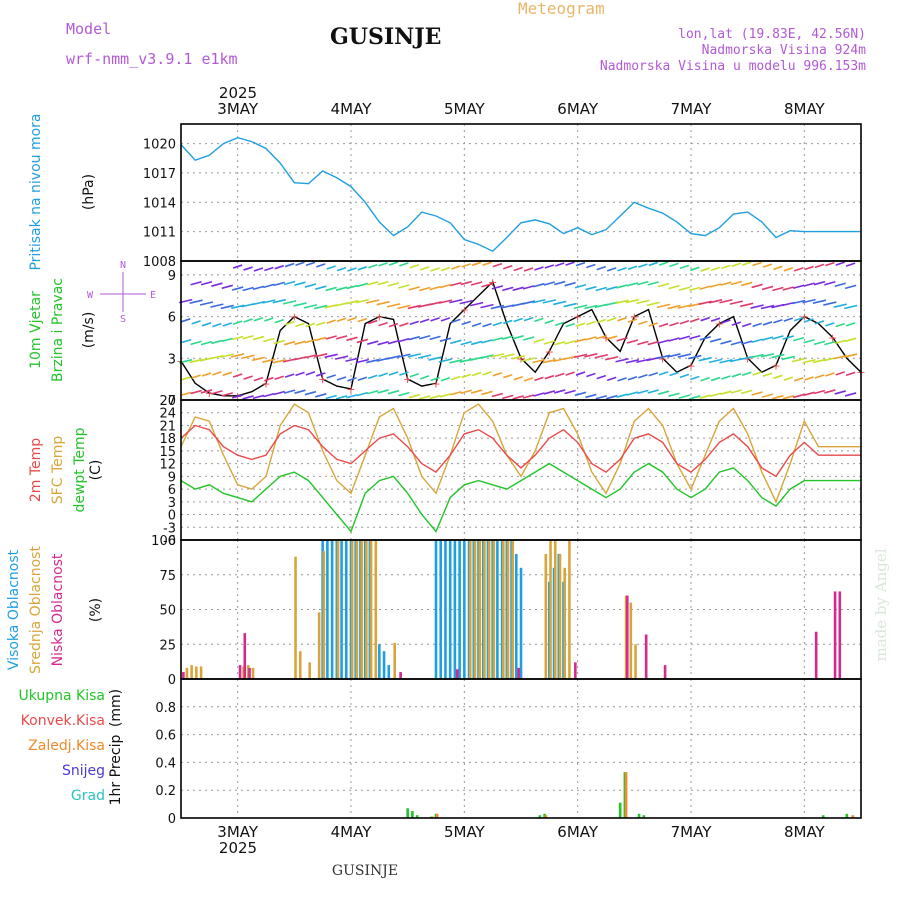  Describe the element at coordinates (521, 748) in the screenshot. I see `precip-frame` at that location.